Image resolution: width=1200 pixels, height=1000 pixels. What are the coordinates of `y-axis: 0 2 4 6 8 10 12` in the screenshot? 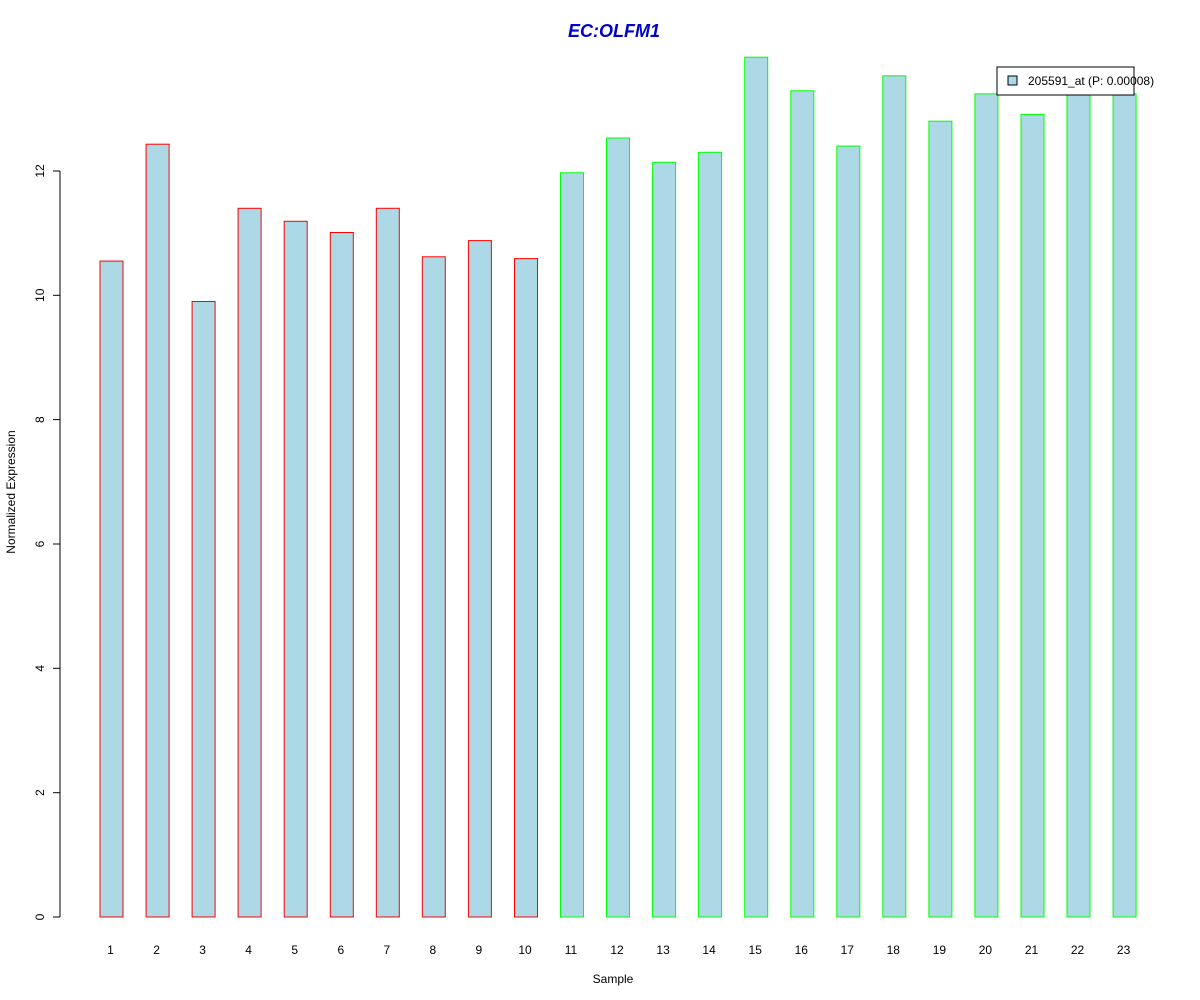 It's located at (47, 542).